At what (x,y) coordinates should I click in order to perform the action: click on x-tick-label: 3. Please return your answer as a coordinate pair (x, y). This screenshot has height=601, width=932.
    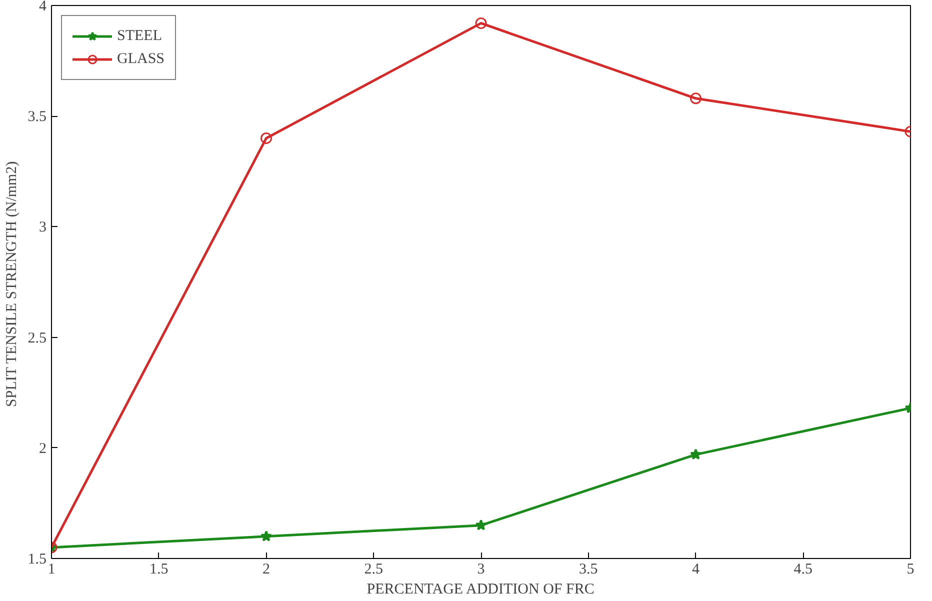
    Looking at the image, I should click on (481, 570).